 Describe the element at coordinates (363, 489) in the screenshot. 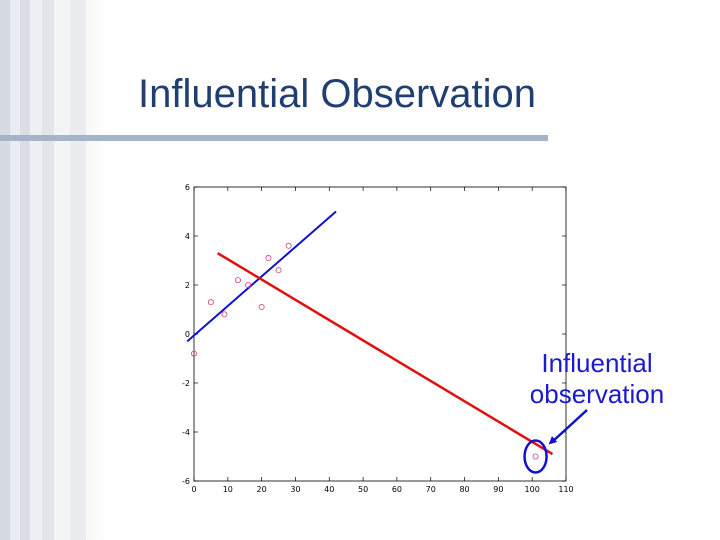

I see `x-tick-label: 50` at that location.